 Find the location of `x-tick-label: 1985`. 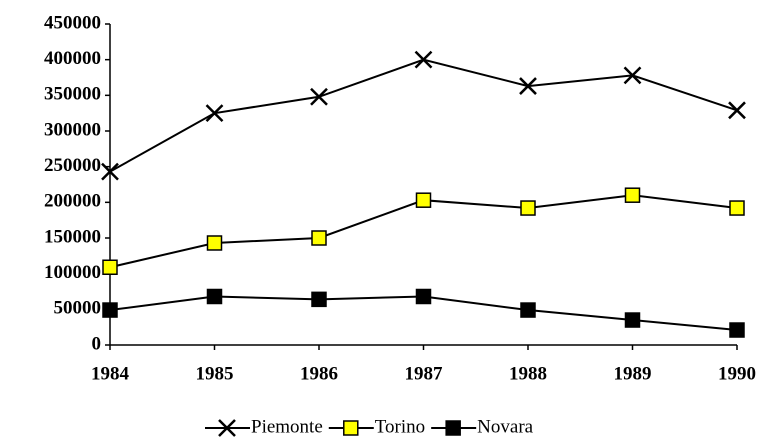

x-tick-label: 1985 is located at coordinates (215, 373).